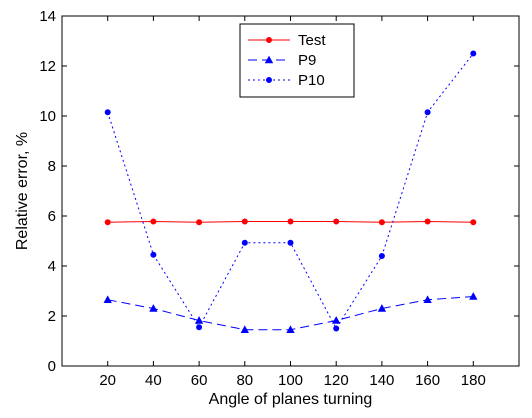  Describe the element at coordinates (473, 380) in the screenshot. I see `x-tick-label: 180` at that location.